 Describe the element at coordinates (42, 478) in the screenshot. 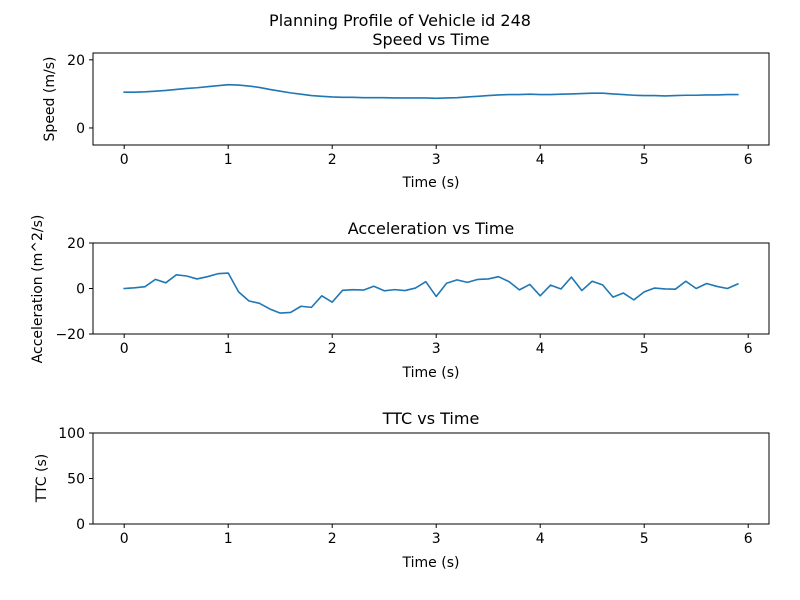

I see `ttc-panel-ylabel: TTC (s)` at that location.